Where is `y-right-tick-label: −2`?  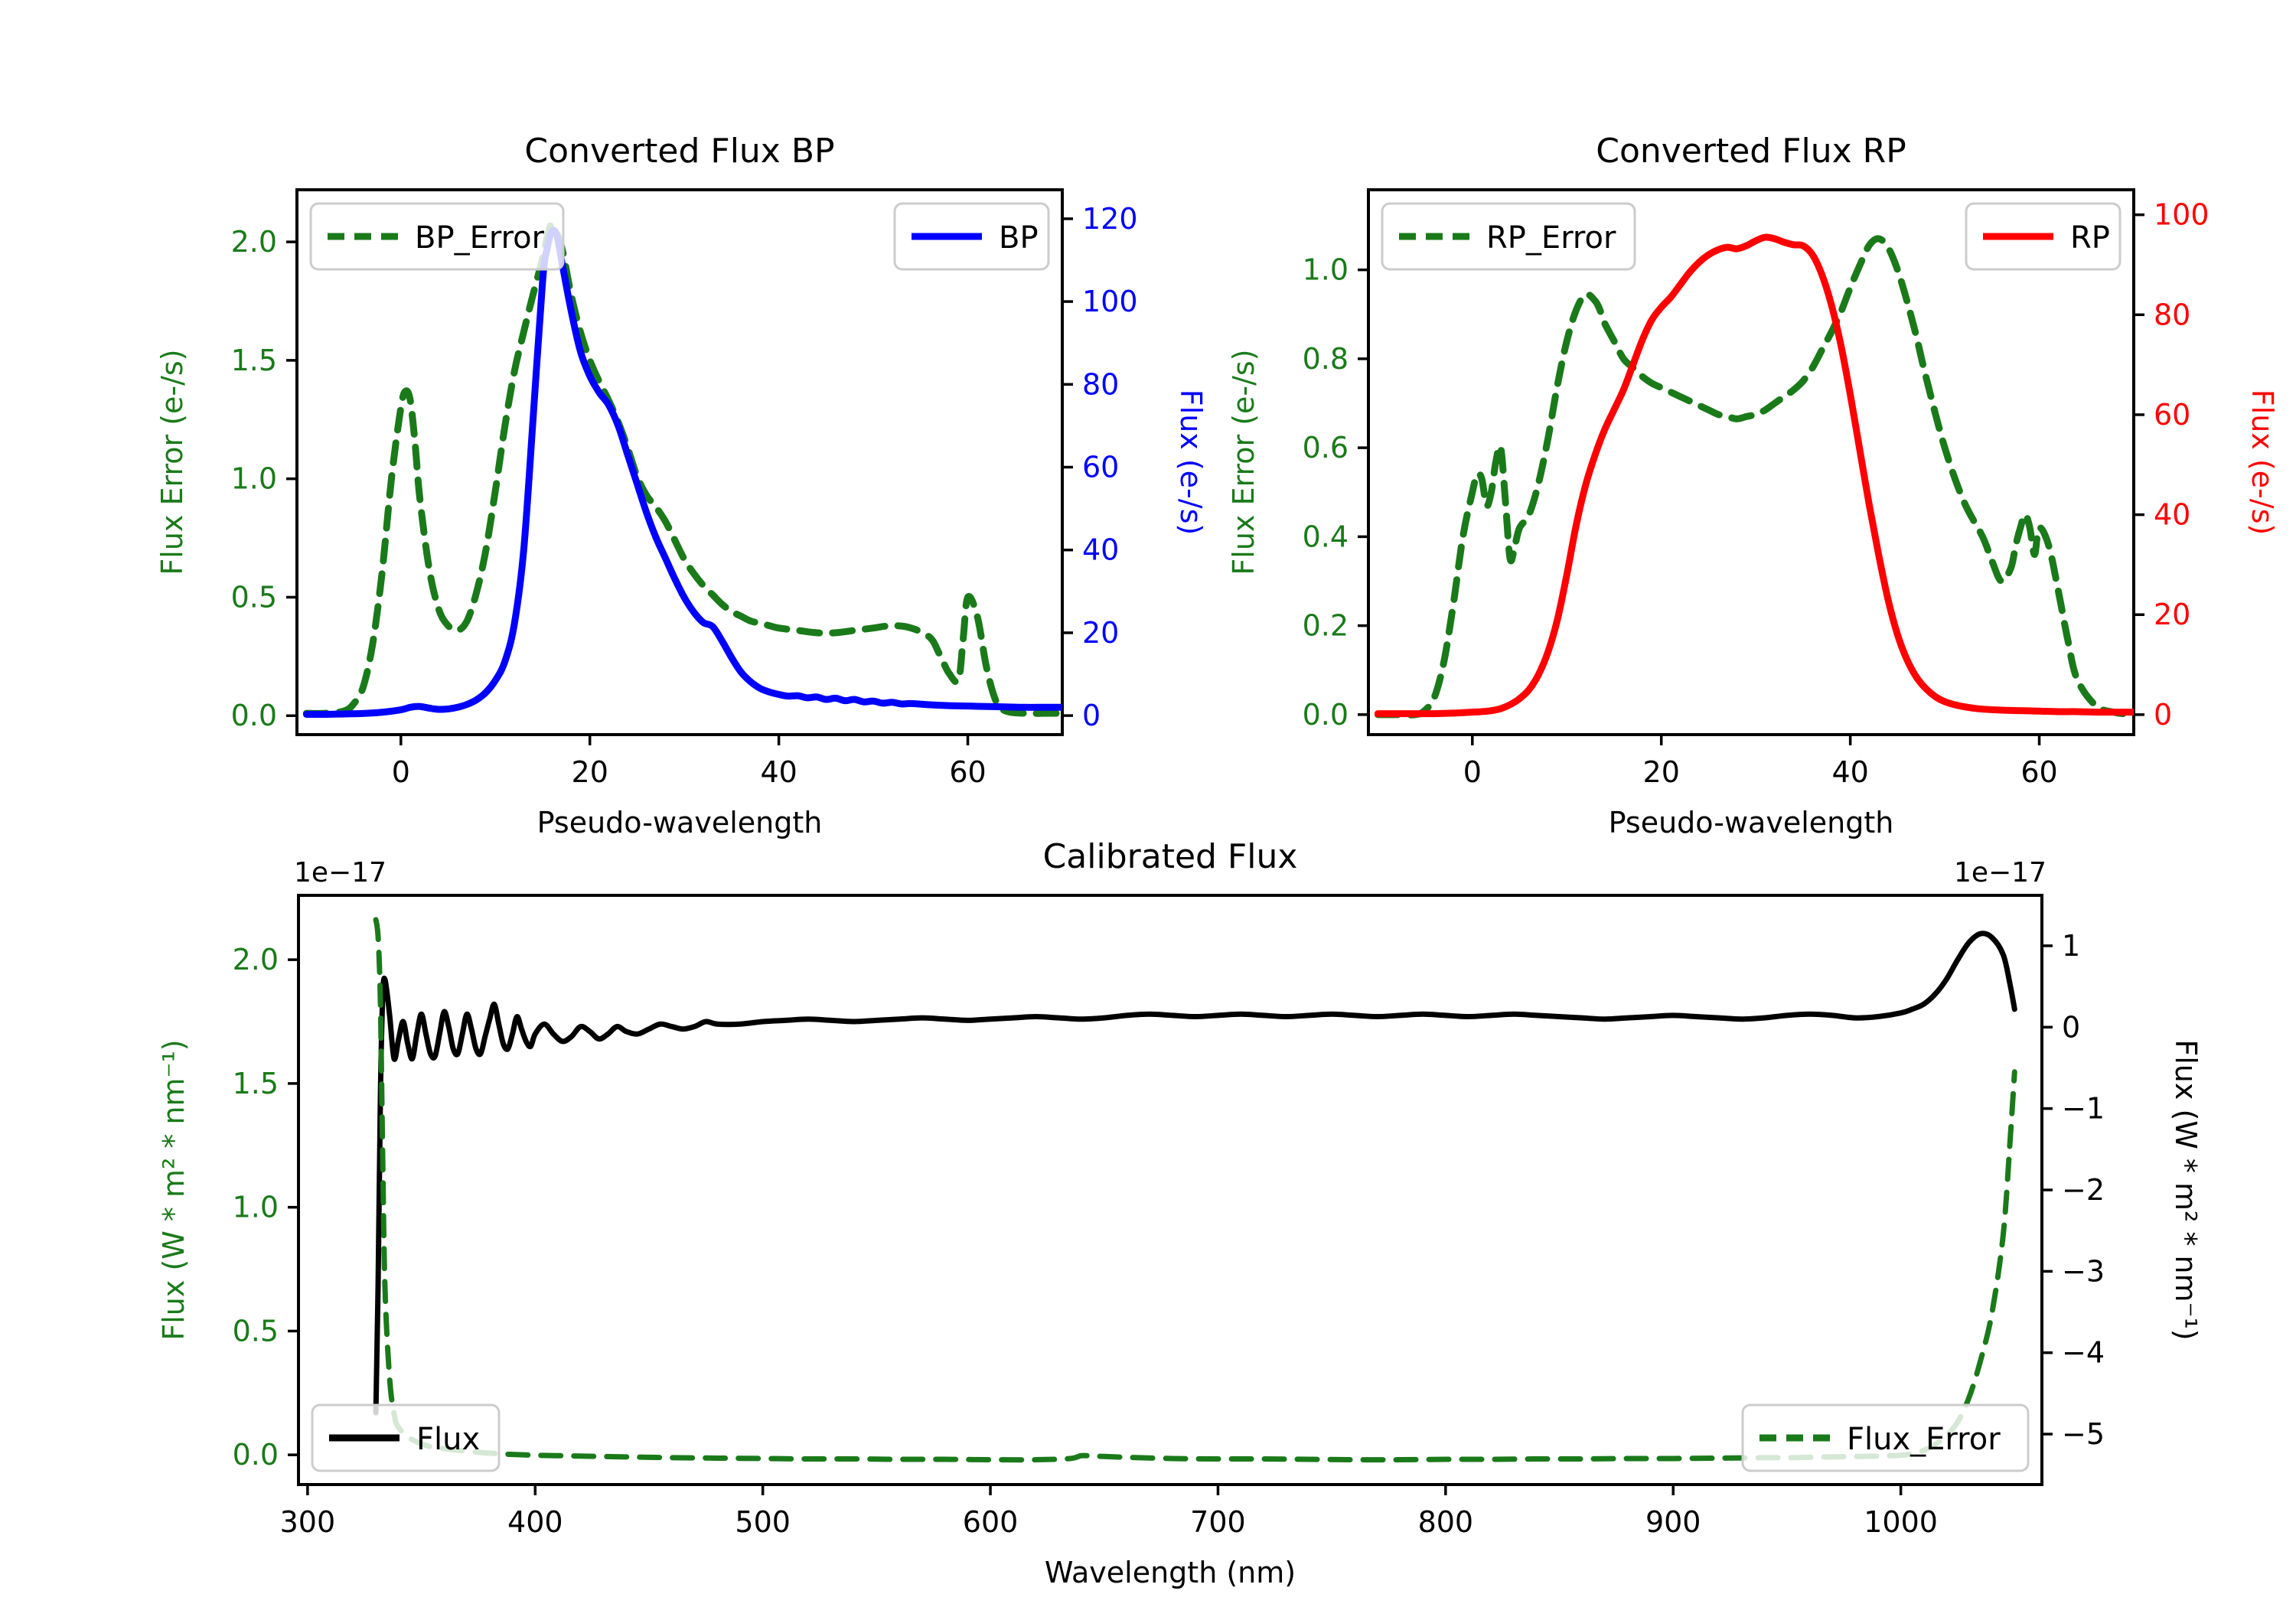
y-right-tick-label: −2 is located at coordinates (2083, 1190).